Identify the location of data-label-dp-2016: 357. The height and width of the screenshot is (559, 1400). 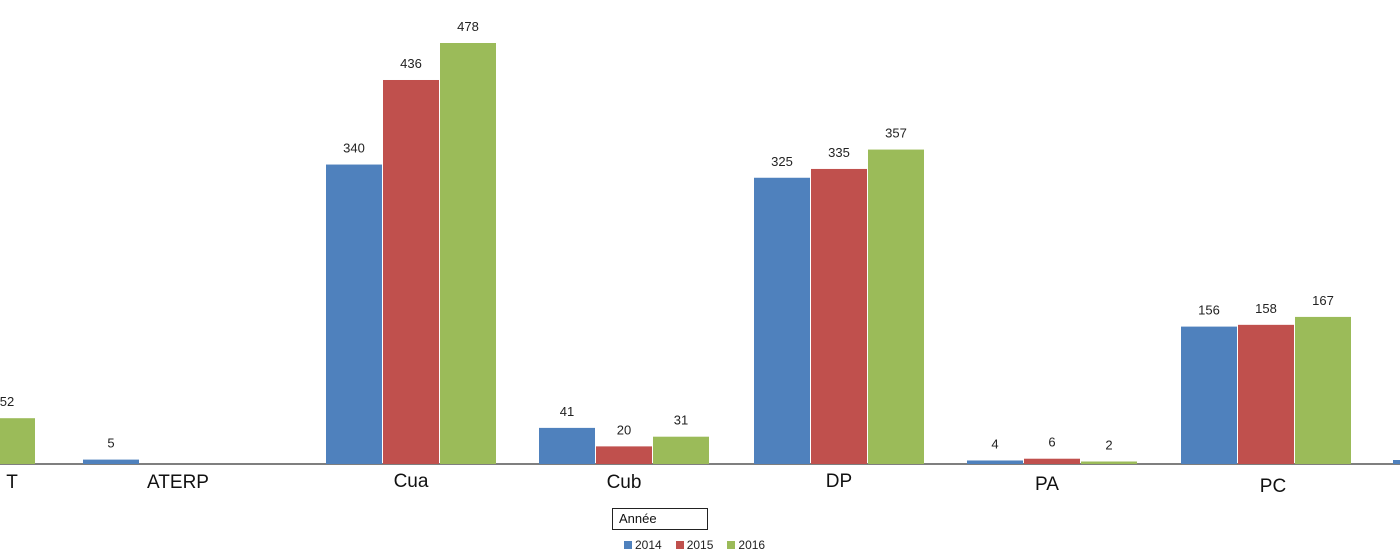
(896, 133).